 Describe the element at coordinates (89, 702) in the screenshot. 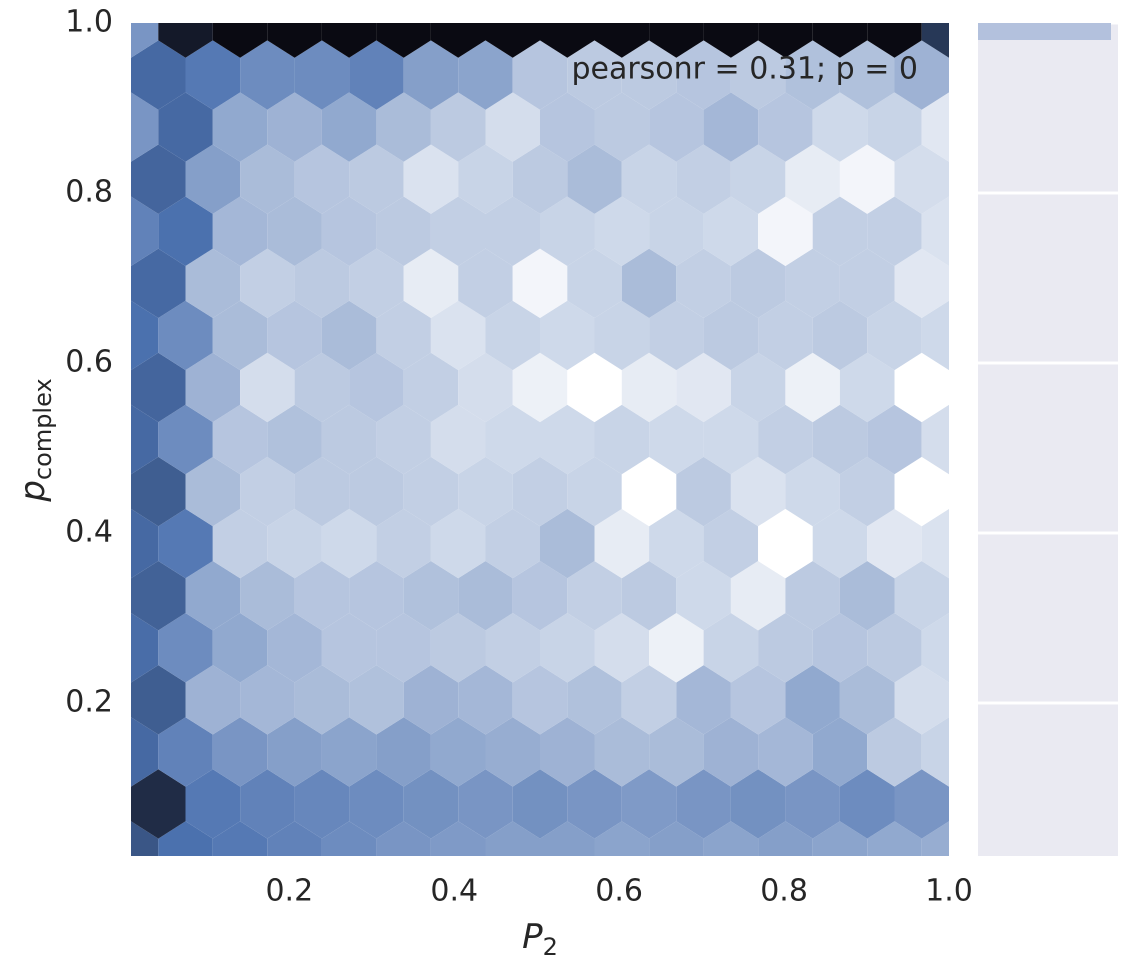

I see `y-tick-label: 0.2` at that location.